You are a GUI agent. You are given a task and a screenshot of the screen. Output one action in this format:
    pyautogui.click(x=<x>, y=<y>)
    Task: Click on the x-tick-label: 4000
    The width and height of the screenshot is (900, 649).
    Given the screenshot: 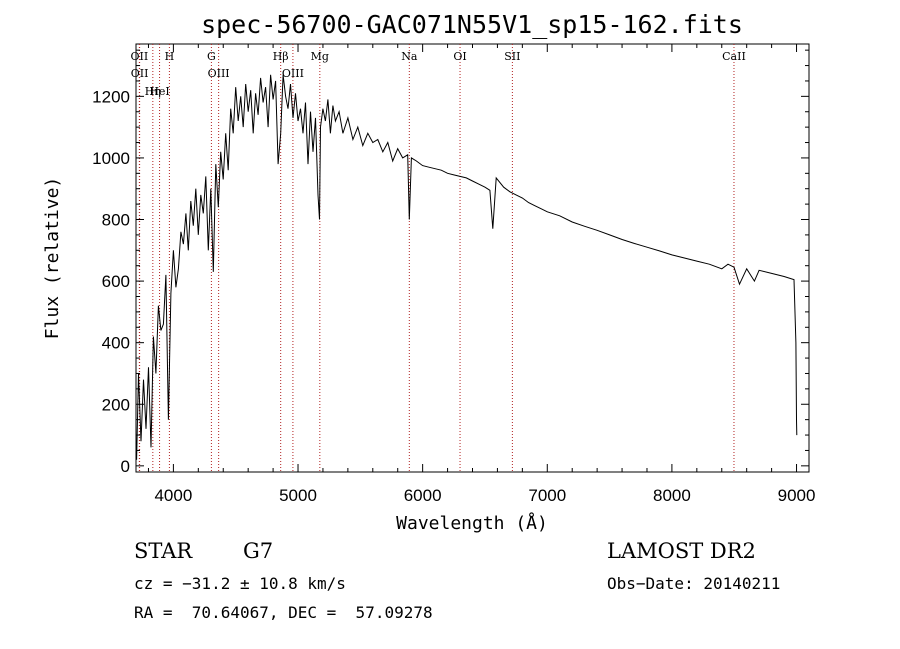 What is the action you would take?
    pyautogui.click(x=173, y=495)
    